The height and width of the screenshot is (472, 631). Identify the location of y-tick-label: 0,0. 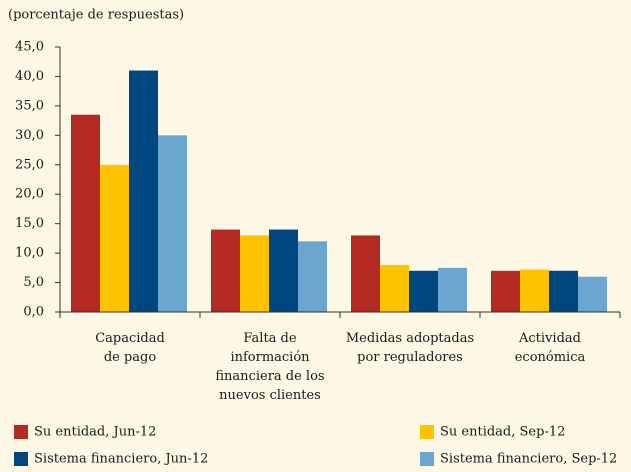
(33, 312).